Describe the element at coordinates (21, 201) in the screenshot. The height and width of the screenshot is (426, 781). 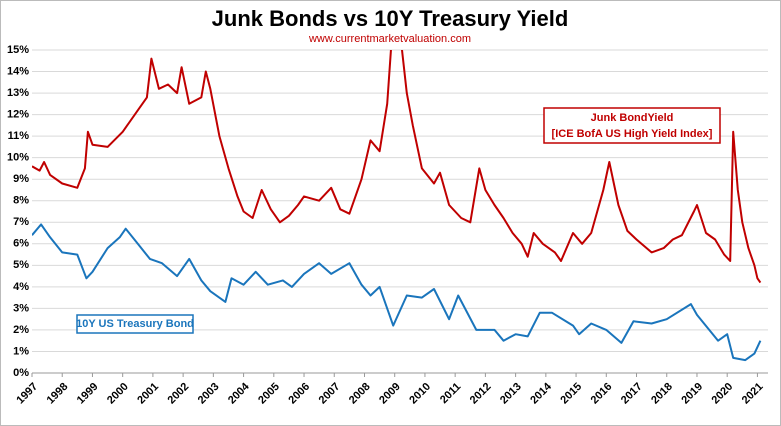
I see `y-tick-label: 8%` at that location.